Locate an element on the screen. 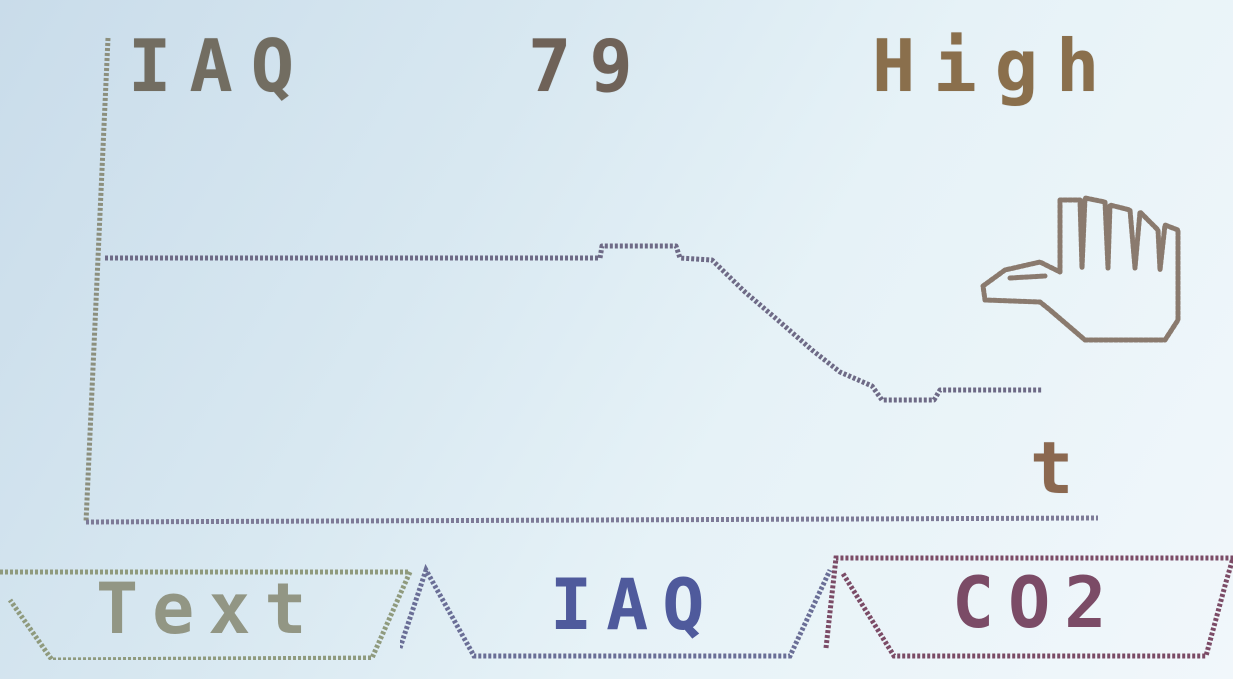 Image resolution: width=1233 pixels, height=679 pixels. y-axis is located at coordinates (97, 280).